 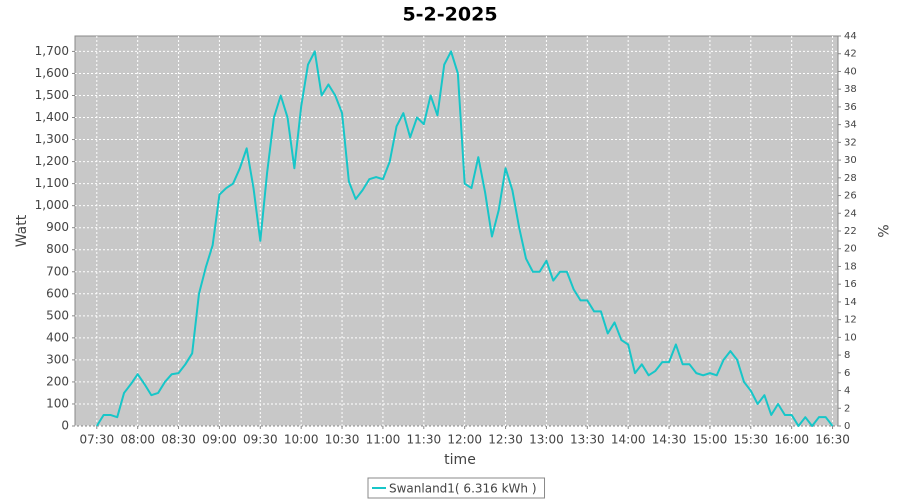 I want to click on y-tick-label: 200, so click(x=57, y=381).